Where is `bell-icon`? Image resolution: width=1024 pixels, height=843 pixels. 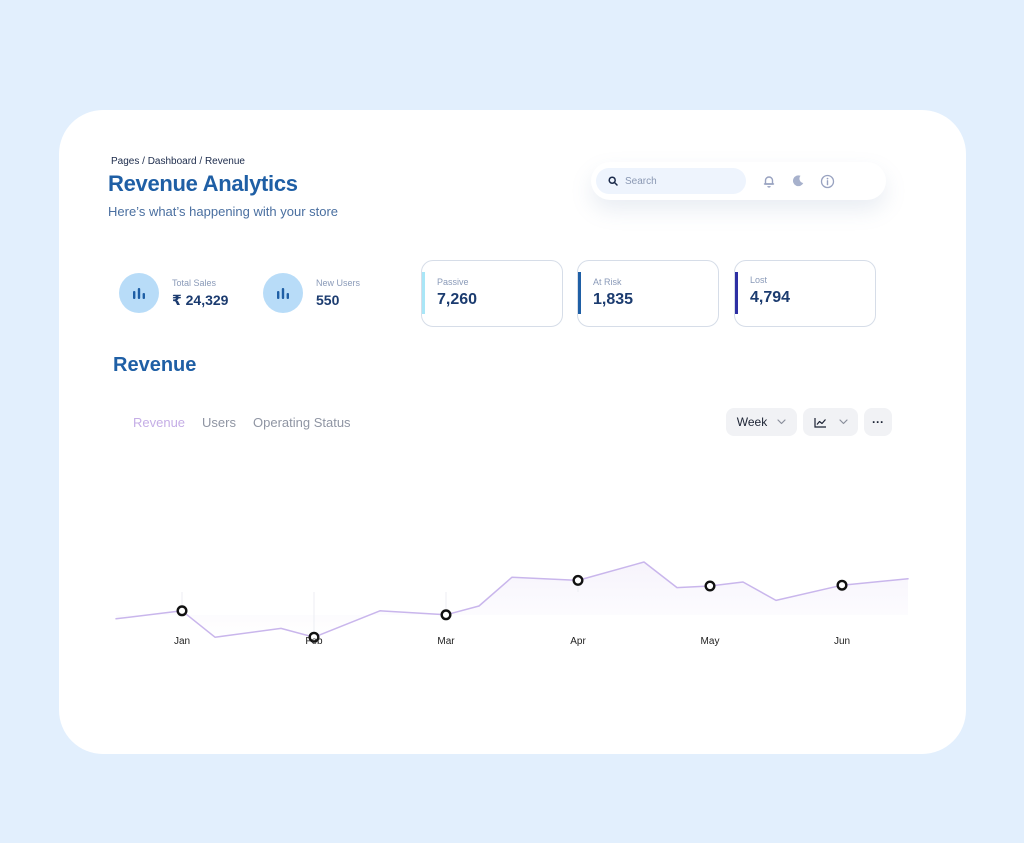 bell-icon is located at coordinates (769, 181).